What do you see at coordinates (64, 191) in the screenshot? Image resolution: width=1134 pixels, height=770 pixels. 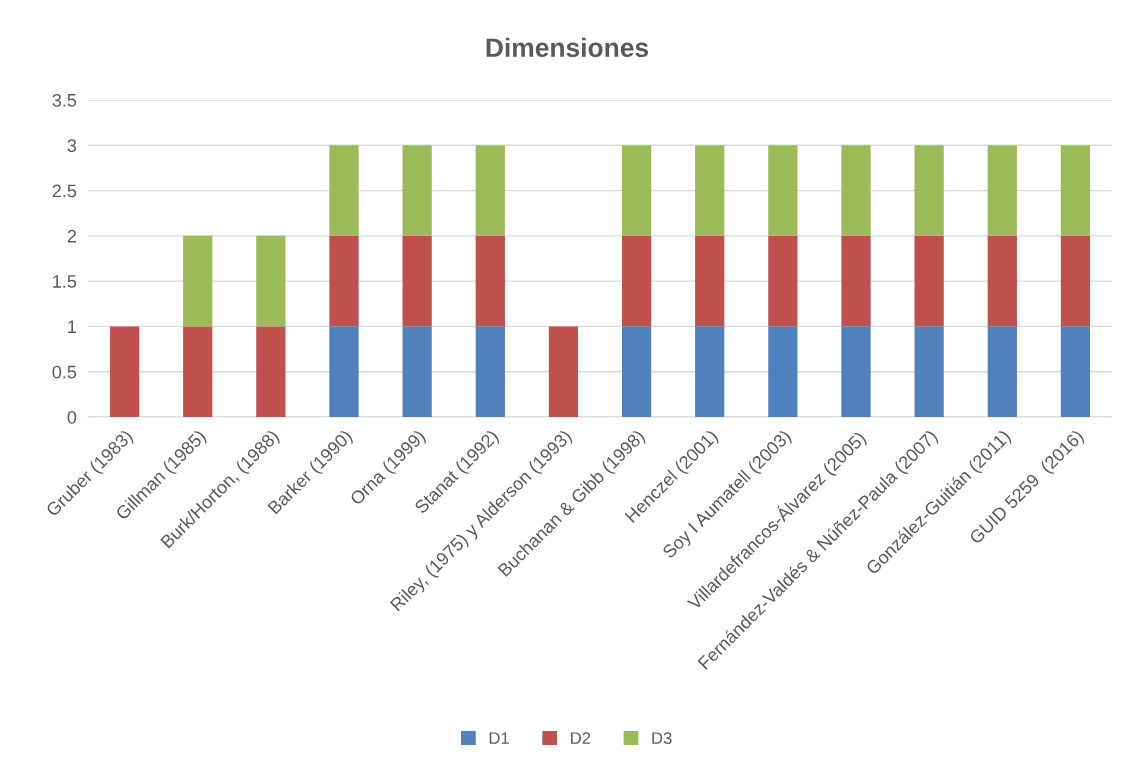 I see `y-tick-label: 2.5` at bounding box center [64, 191].